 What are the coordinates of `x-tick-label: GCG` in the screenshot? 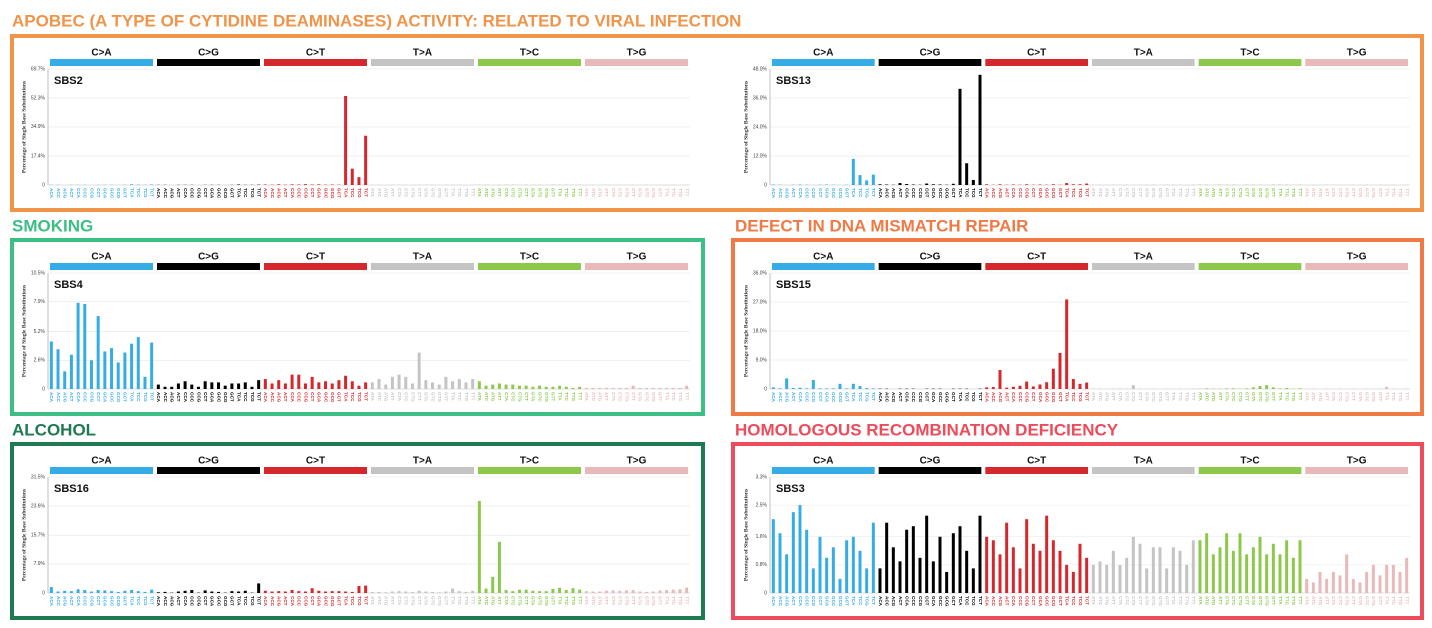 It's located at (332, 397).